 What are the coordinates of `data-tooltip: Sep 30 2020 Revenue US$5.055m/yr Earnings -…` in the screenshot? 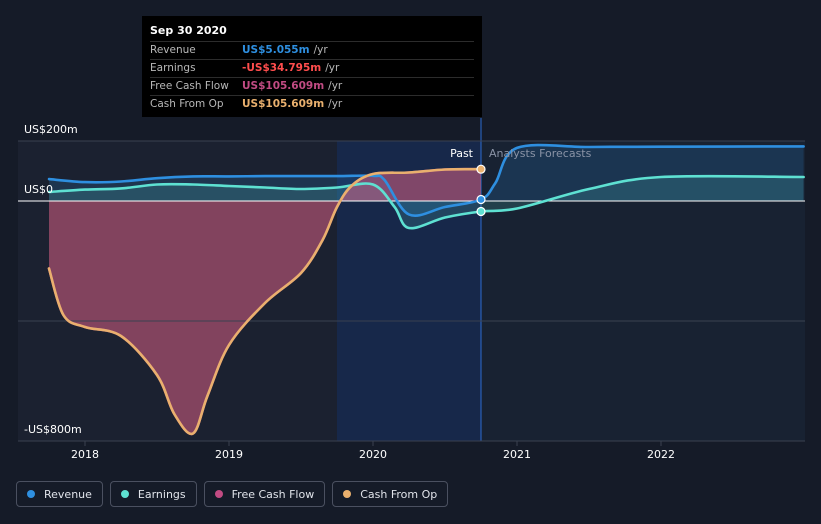 It's located at (312, 66).